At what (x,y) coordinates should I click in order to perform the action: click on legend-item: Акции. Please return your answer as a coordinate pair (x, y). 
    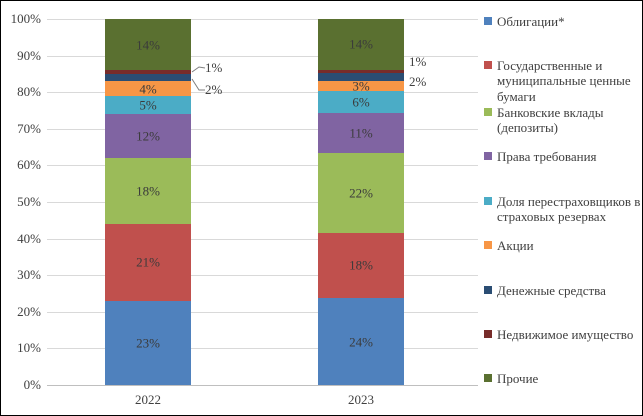
    Looking at the image, I should click on (563, 245).